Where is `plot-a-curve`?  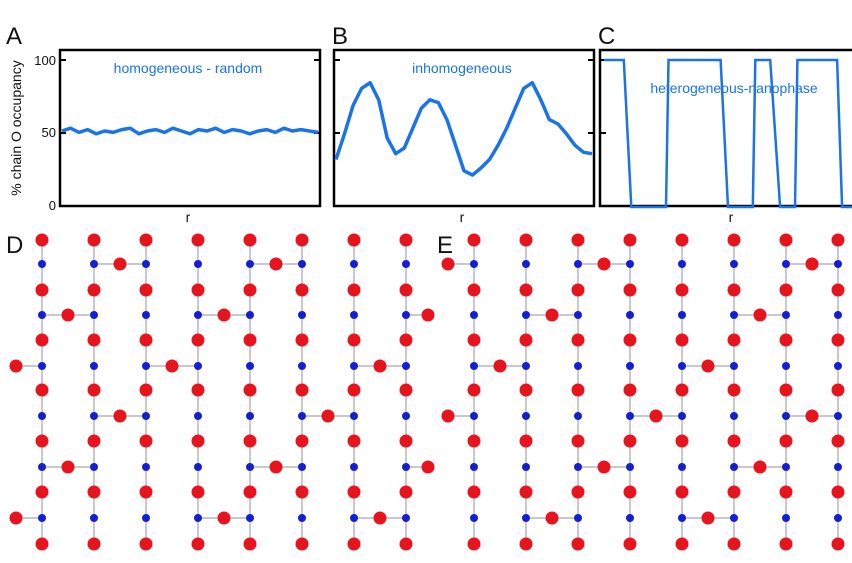 plot-a-curve is located at coordinates (190, 131).